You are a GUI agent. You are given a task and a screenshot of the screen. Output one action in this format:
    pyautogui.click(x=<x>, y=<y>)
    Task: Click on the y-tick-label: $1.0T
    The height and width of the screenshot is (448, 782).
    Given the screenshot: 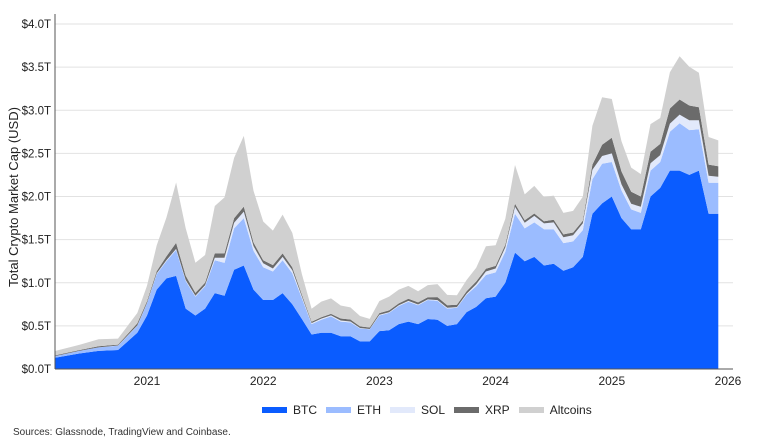 What is the action you would take?
    pyautogui.click(x=36, y=284)
    